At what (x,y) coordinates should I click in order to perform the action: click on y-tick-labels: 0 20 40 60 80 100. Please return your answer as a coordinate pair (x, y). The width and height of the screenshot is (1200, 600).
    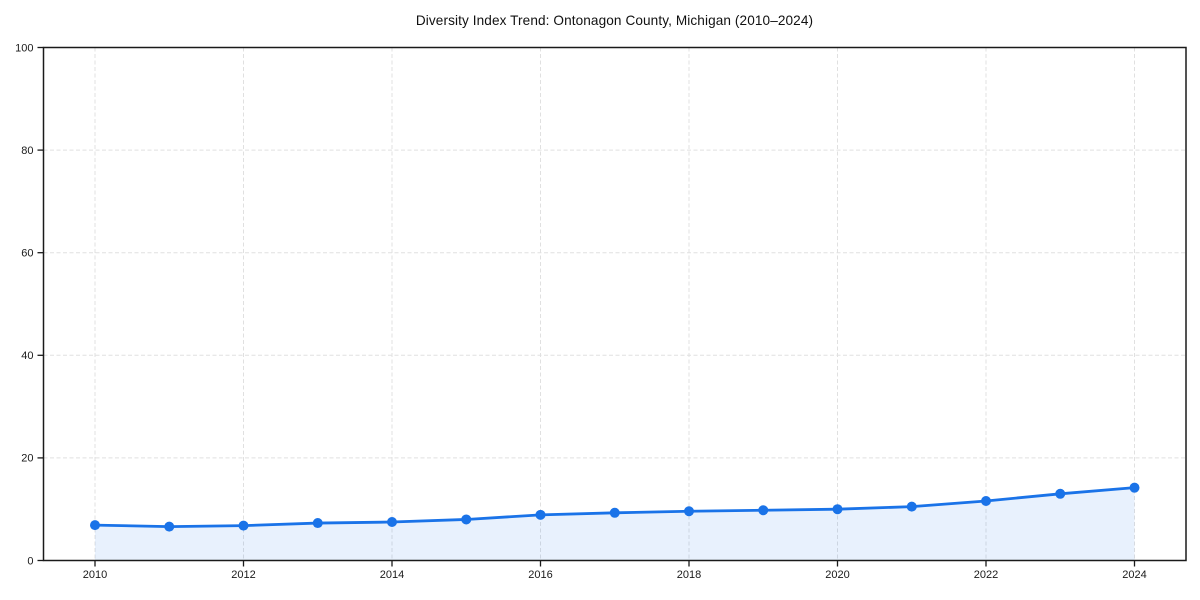
    Looking at the image, I should click on (24, 304).